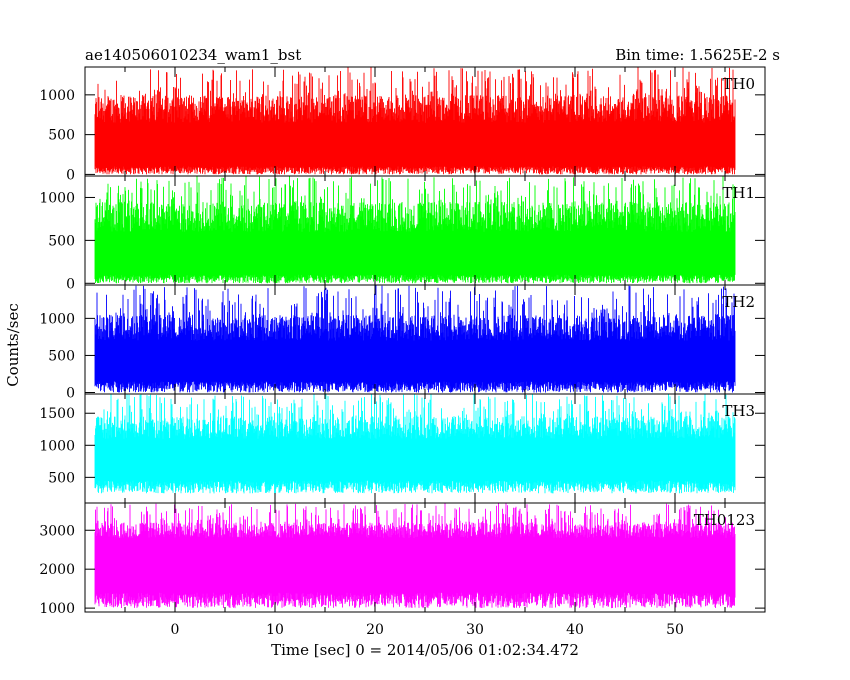  What do you see at coordinates (375, 630) in the screenshot?
I see `x-tick-label: 20` at bounding box center [375, 630].